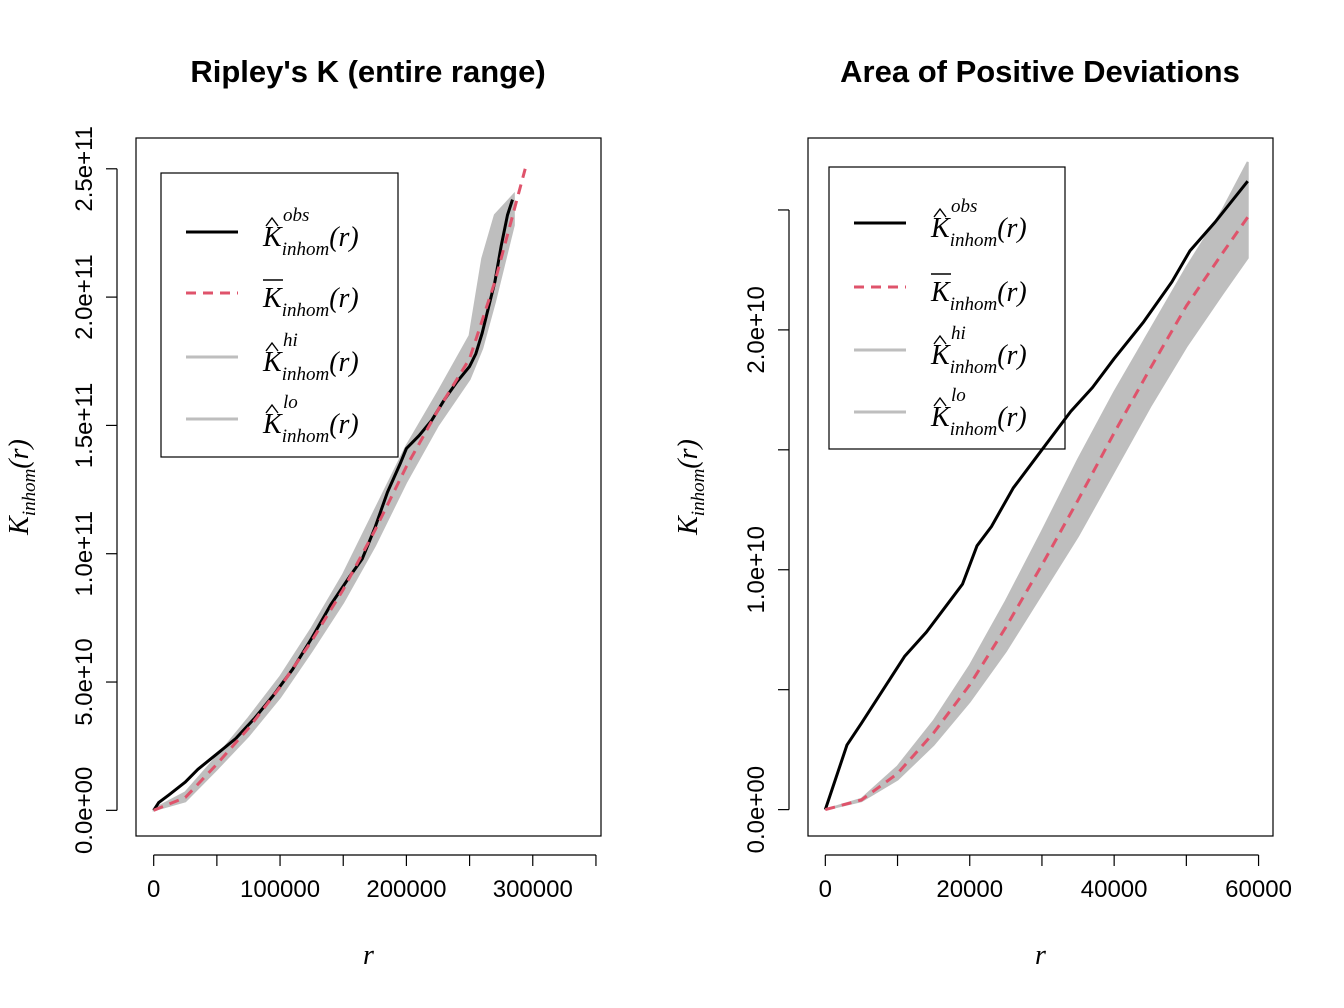 This screenshot has width=1344, height=1008. I want to click on x-tick-label: 40000, so click(1114, 889).